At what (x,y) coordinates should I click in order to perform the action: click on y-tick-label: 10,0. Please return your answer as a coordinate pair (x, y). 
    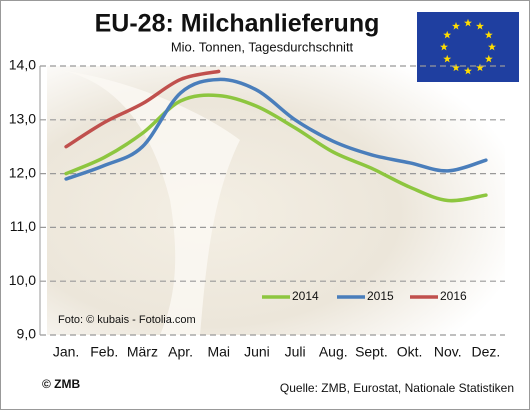
    Looking at the image, I should click on (22, 280).